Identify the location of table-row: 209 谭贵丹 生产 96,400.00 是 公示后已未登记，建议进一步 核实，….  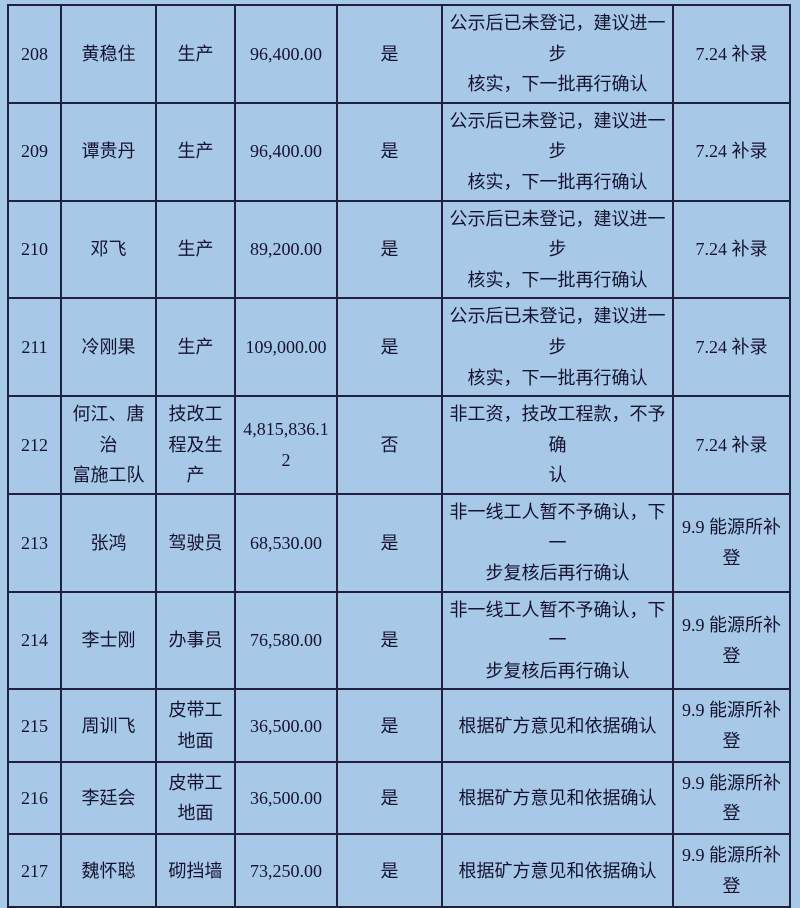
(399, 151).